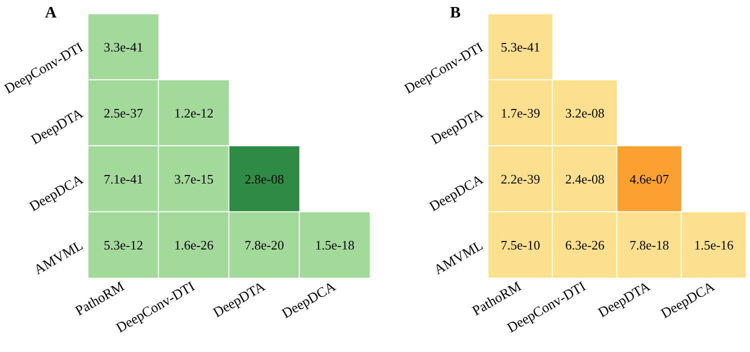  I want to click on data-label: 6.3e-26, so click(585, 245).